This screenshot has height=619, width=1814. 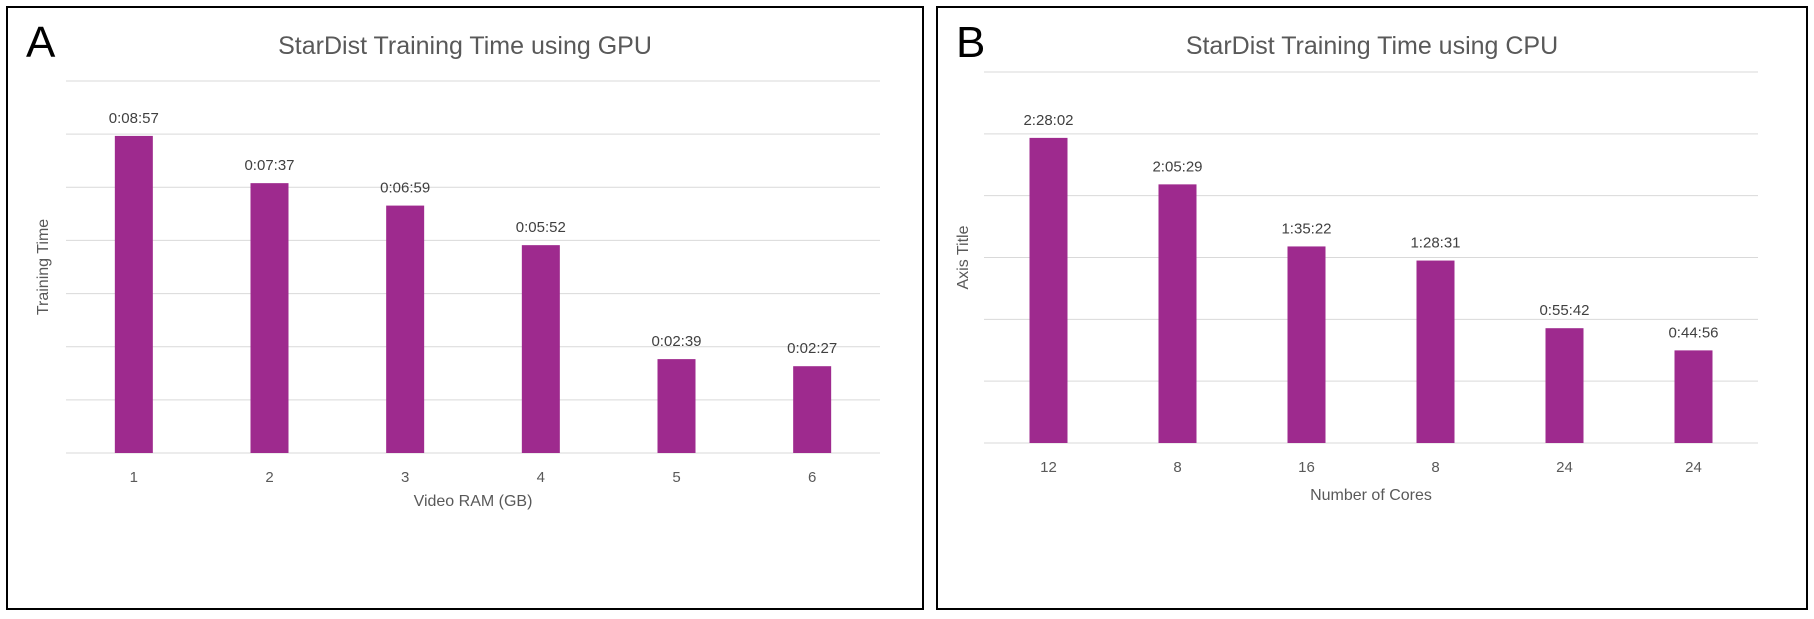 I want to click on x-axis-title: Number of Cores, so click(x=1371, y=495).